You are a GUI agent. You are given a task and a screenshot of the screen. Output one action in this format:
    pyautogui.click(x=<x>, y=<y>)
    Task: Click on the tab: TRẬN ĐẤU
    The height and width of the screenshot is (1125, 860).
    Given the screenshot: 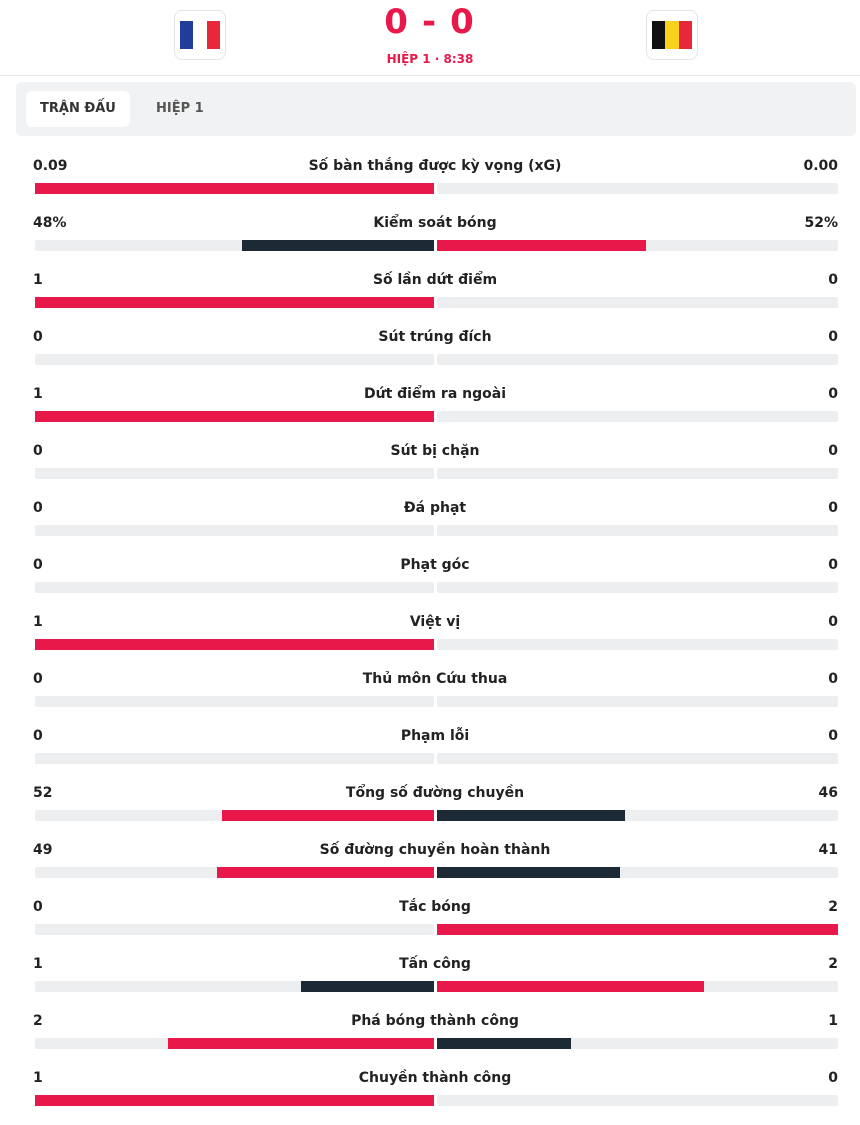 What is the action you would take?
    pyautogui.click(x=78, y=109)
    